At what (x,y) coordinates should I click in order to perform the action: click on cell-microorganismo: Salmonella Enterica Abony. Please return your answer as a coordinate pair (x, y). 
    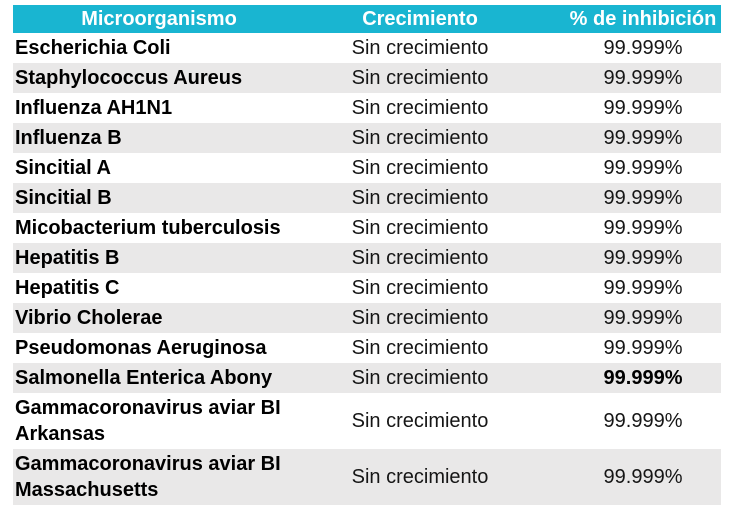
    Looking at the image, I should click on (144, 378).